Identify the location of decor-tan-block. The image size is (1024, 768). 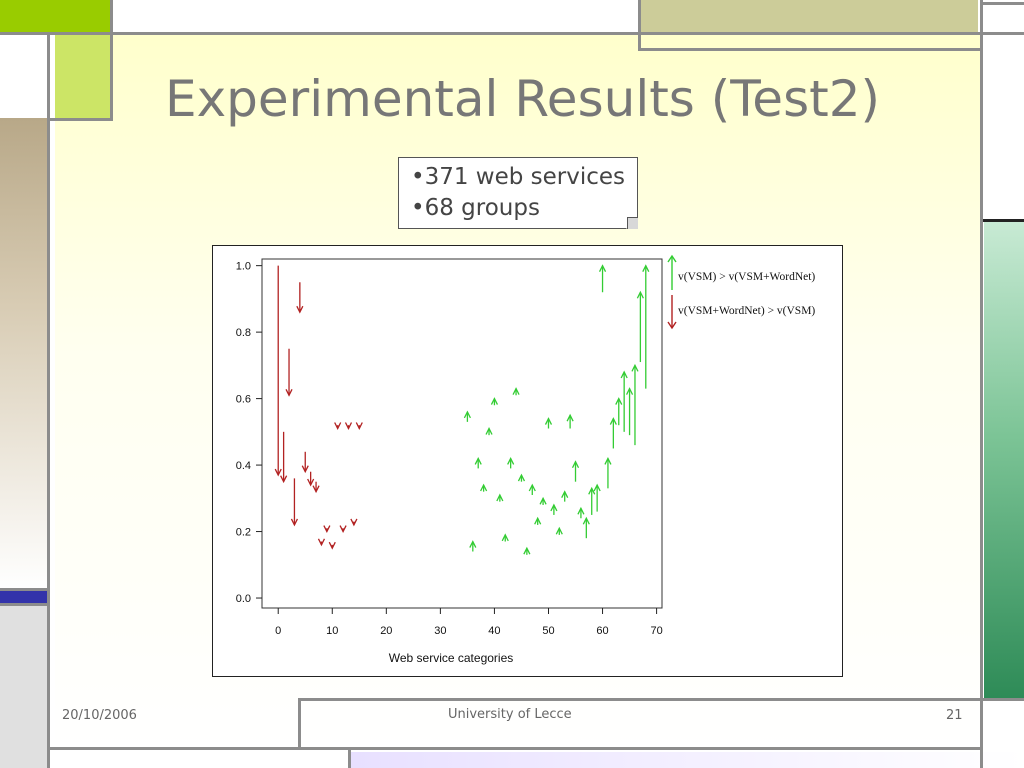
(23, 354).